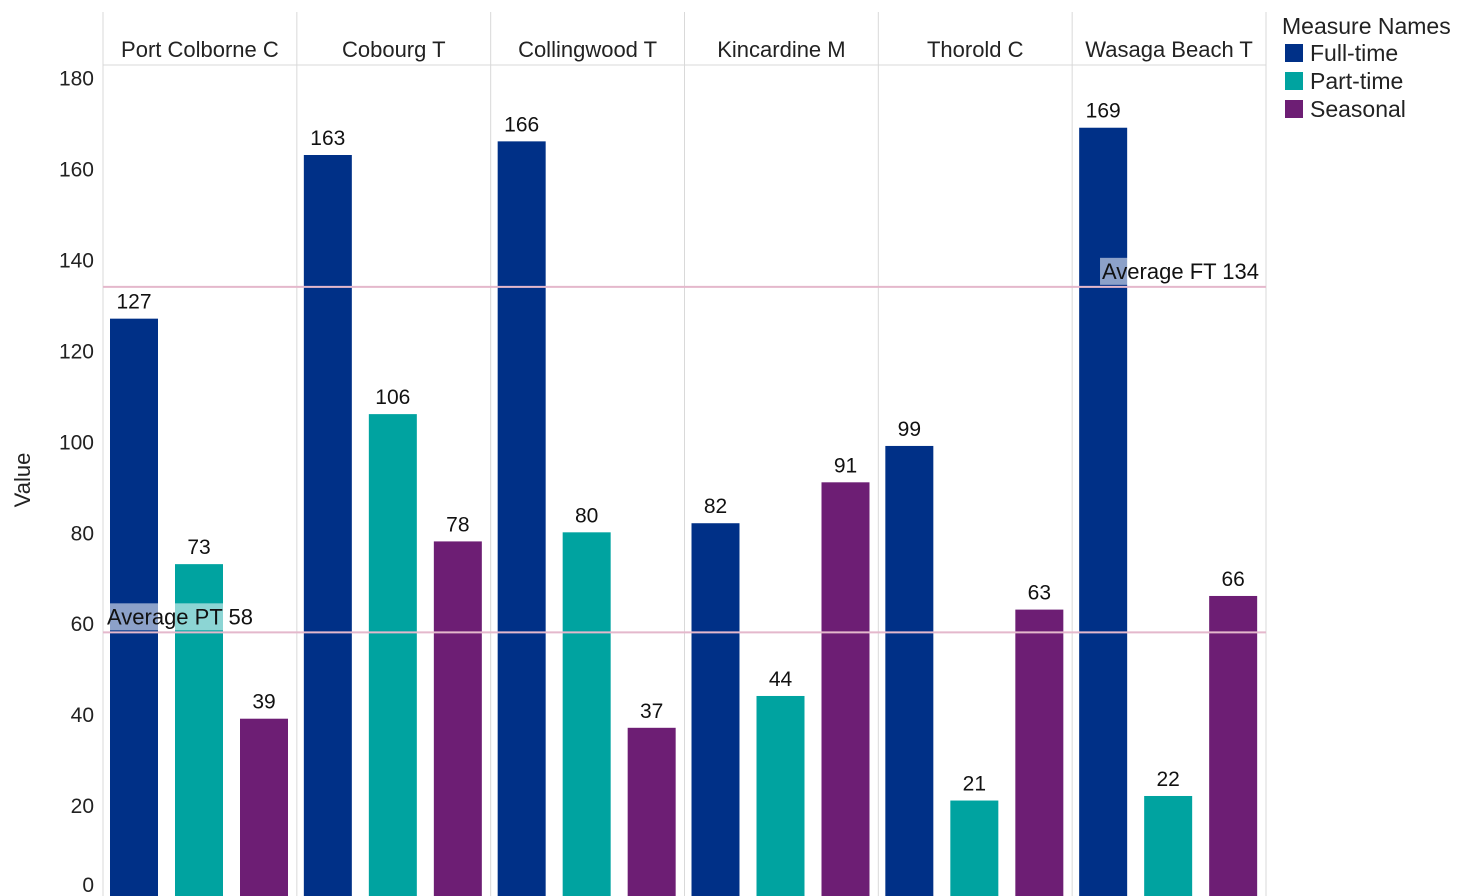 This screenshot has height=896, width=1462. Describe the element at coordinates (909, 429) in the screenshot. I see `bar-value-label: 99` at that location.